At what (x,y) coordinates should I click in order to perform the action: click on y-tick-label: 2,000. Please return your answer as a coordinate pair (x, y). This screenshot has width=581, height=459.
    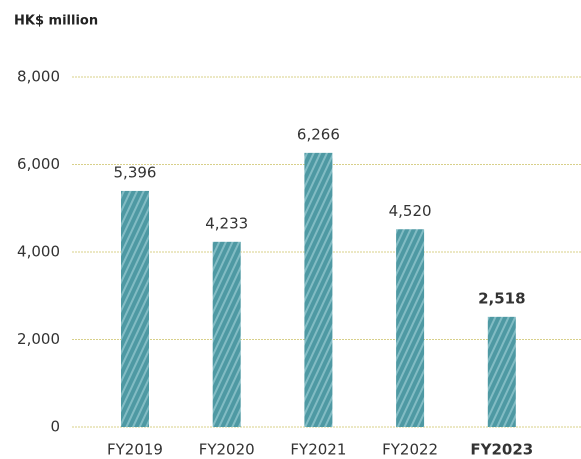
    Looking at the image, I should click on (38, 339).